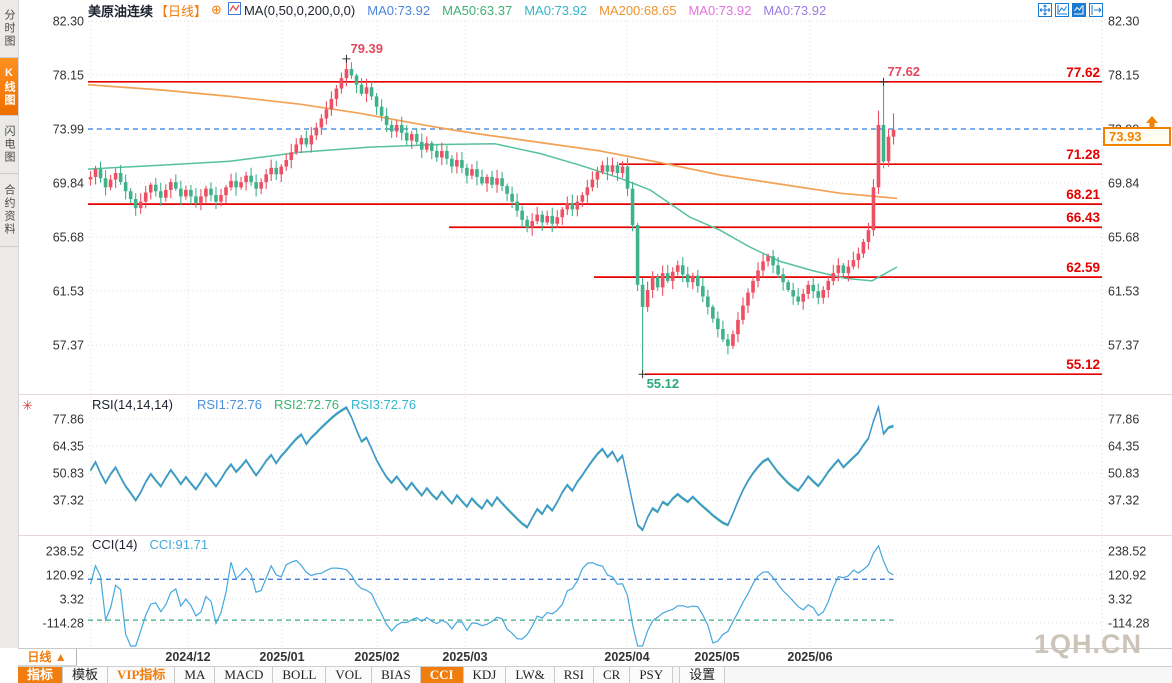 This screenshot has height=683, width=1172. What do you see at coordinates (1123, 75) in the screenshot?
I see `main-ytick-right-1: 78.15` at bounding box center [1123, 75].